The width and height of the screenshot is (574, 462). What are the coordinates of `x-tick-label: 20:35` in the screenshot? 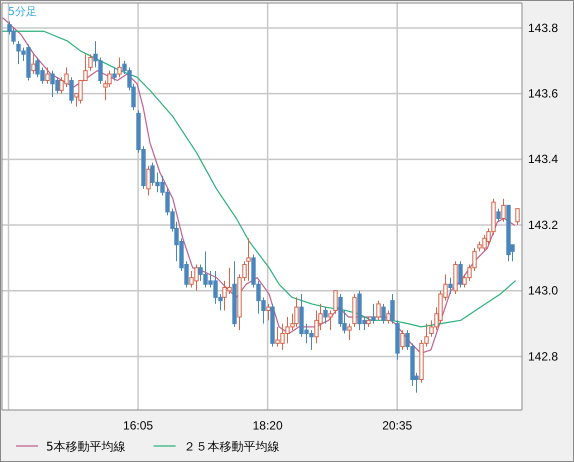 It's located at (397, 425).